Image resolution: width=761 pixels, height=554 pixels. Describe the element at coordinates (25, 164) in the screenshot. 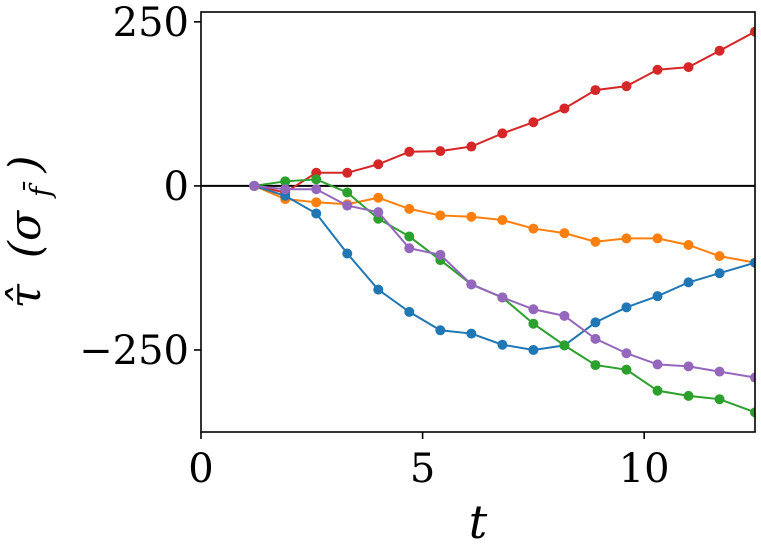

I see `y-axis-label-close: )` at that location.